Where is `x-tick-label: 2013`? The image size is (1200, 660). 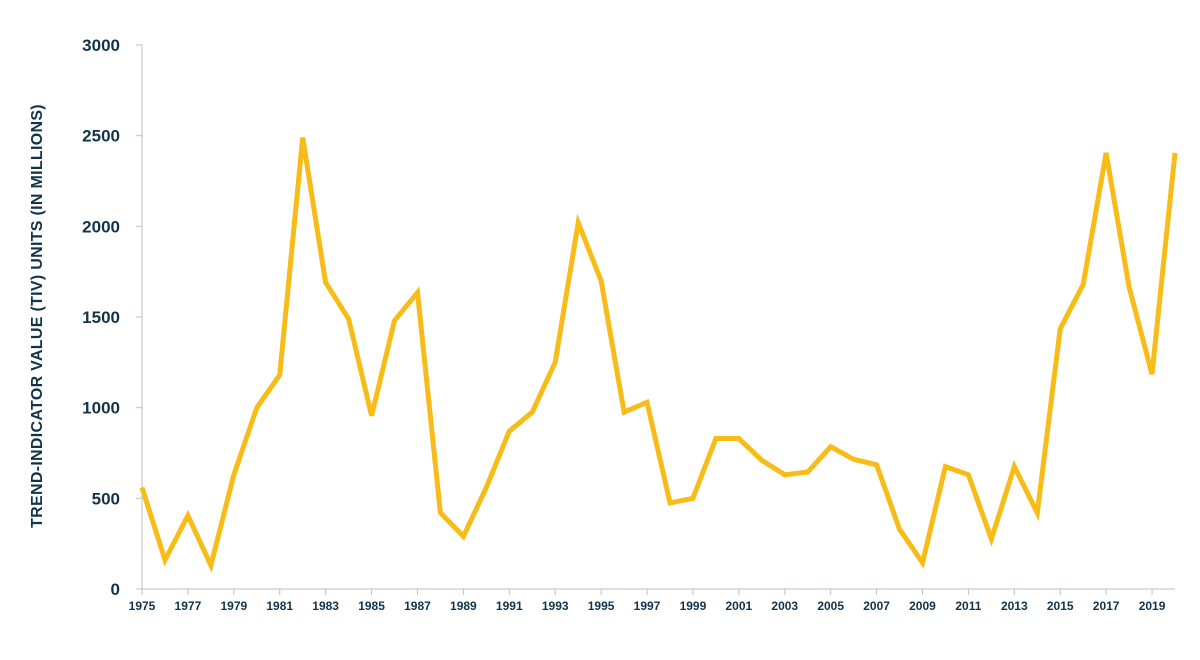
x-tick-label: 2013 is located at coordinates (1014, 606).